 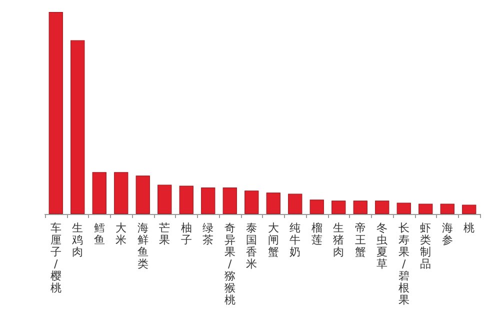 What do you see at coordinates (121, 234) in the screenshot?
I see `x-tick-label: 大米` at bounding box center [121, 234].